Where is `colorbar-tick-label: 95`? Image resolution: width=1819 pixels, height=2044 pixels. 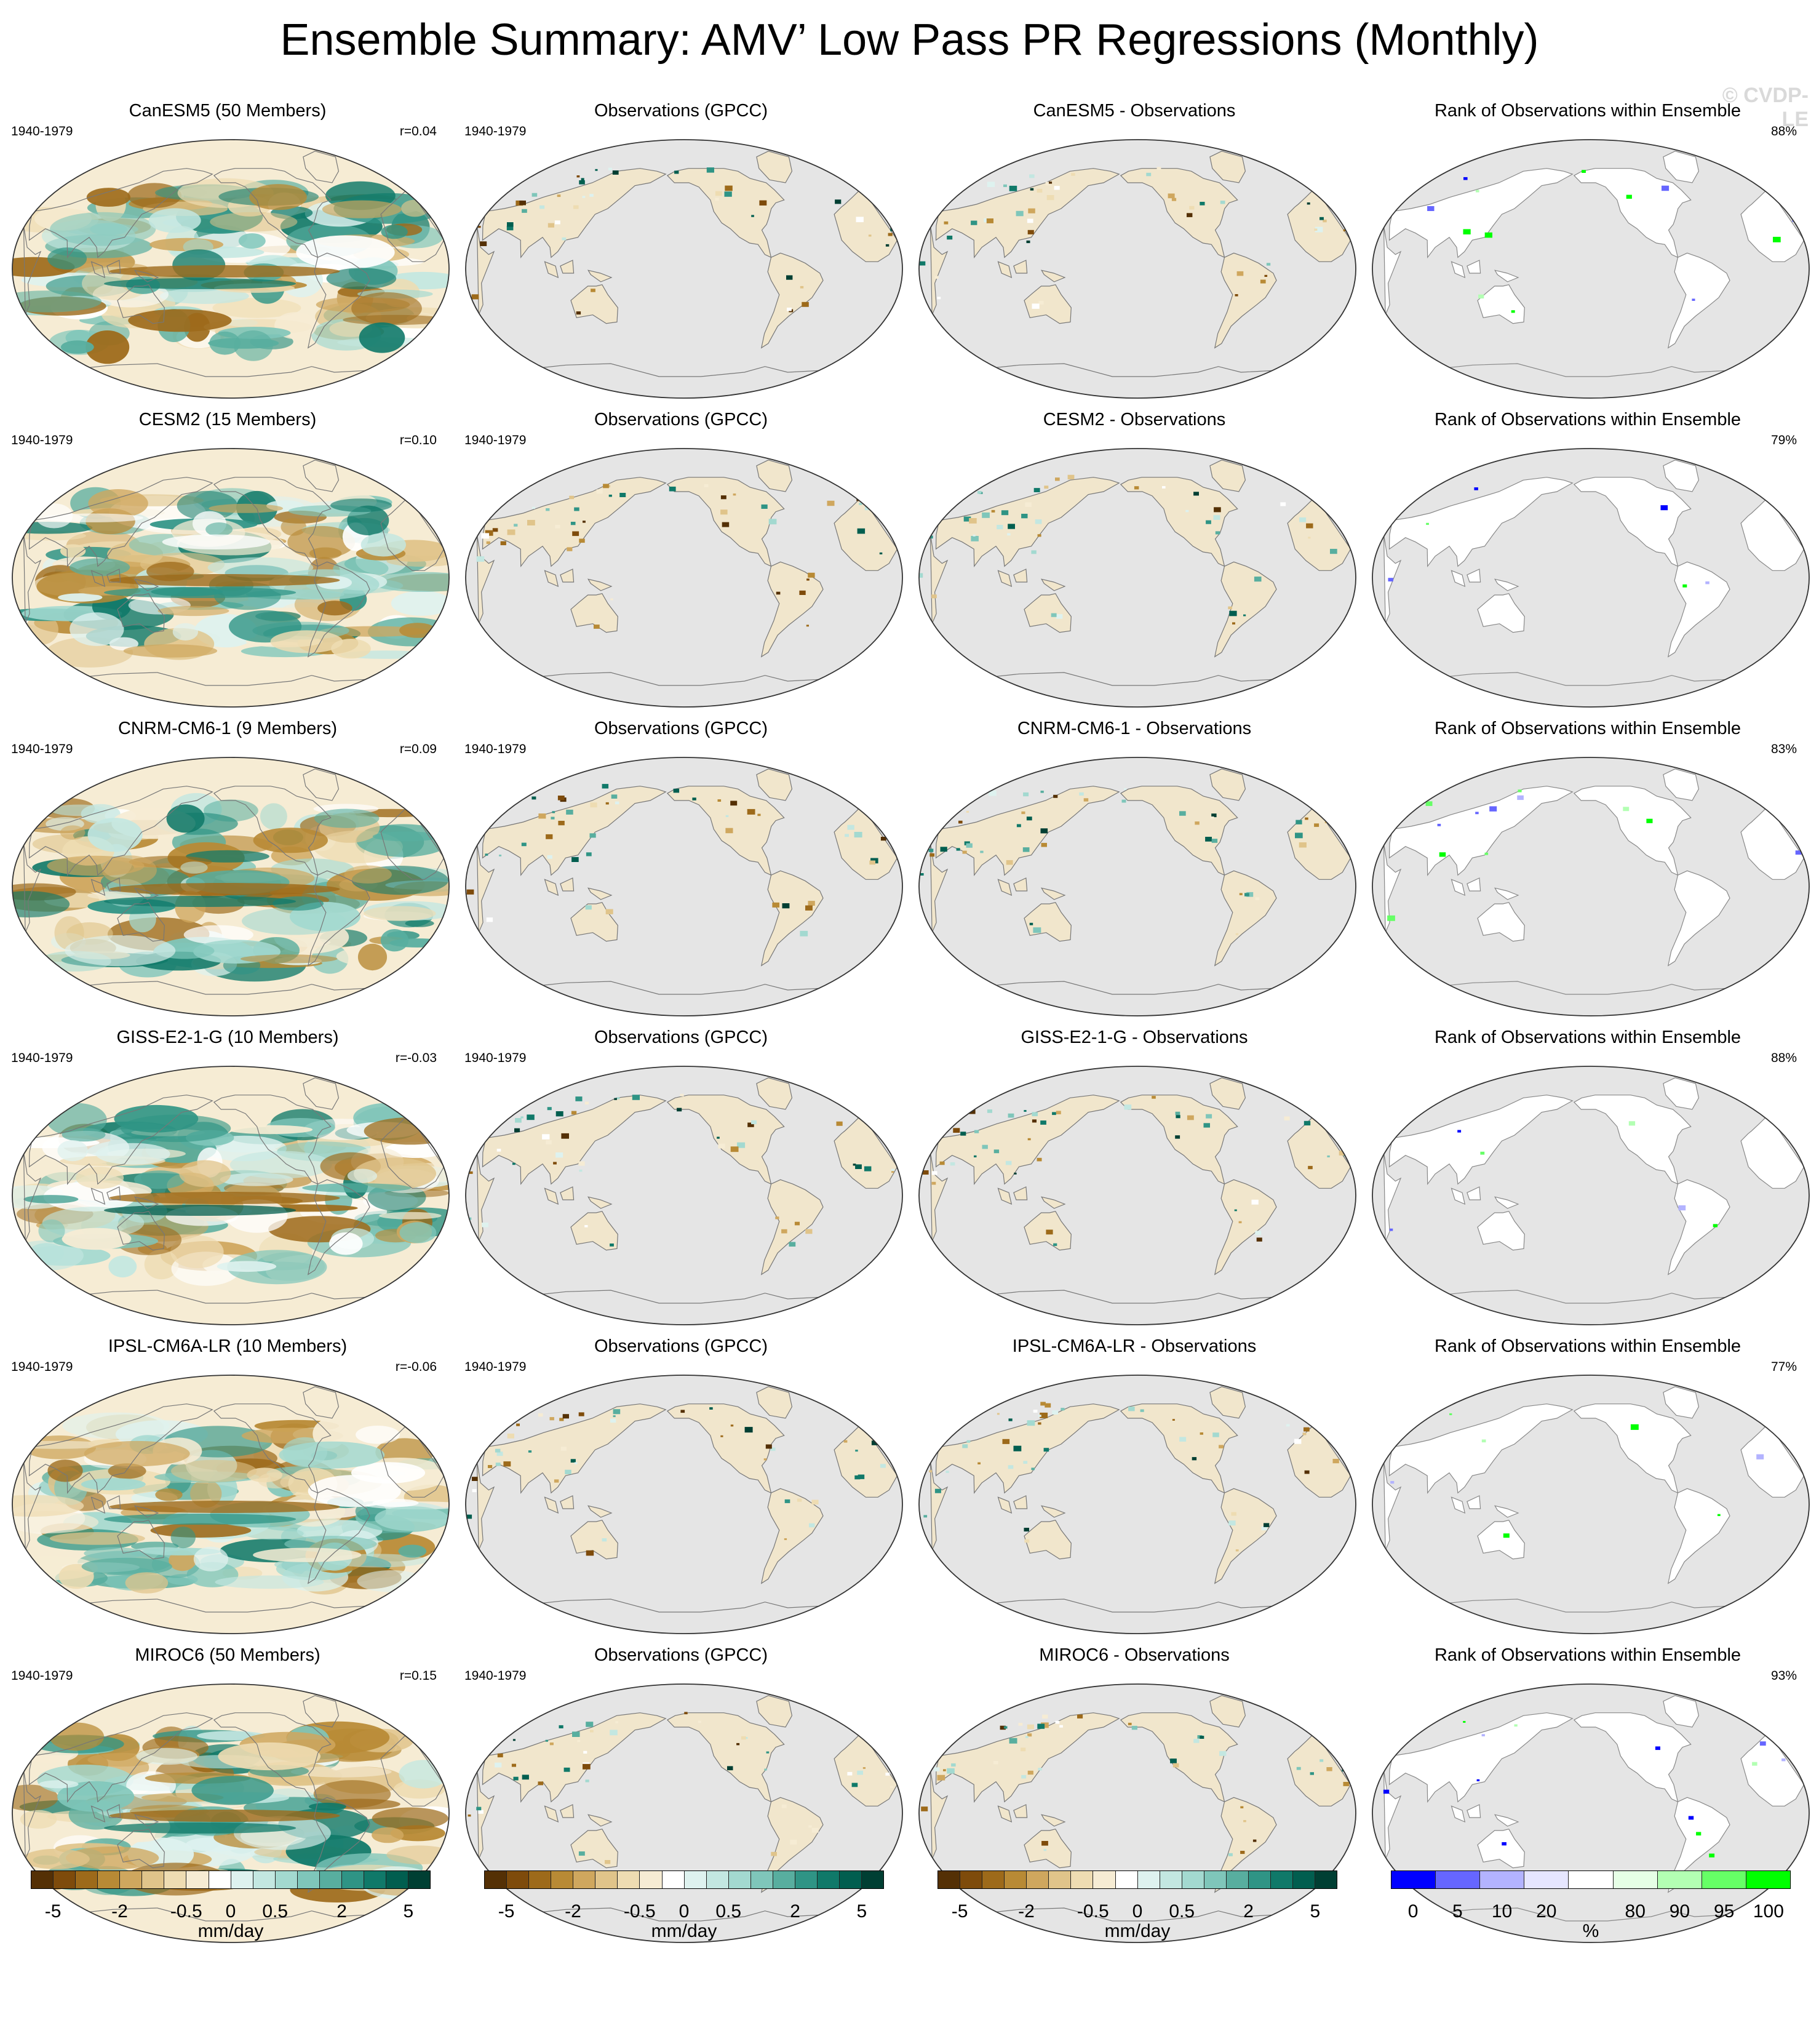
colorbar-tick-label: 95 is located at coordinates (1724, 1911).